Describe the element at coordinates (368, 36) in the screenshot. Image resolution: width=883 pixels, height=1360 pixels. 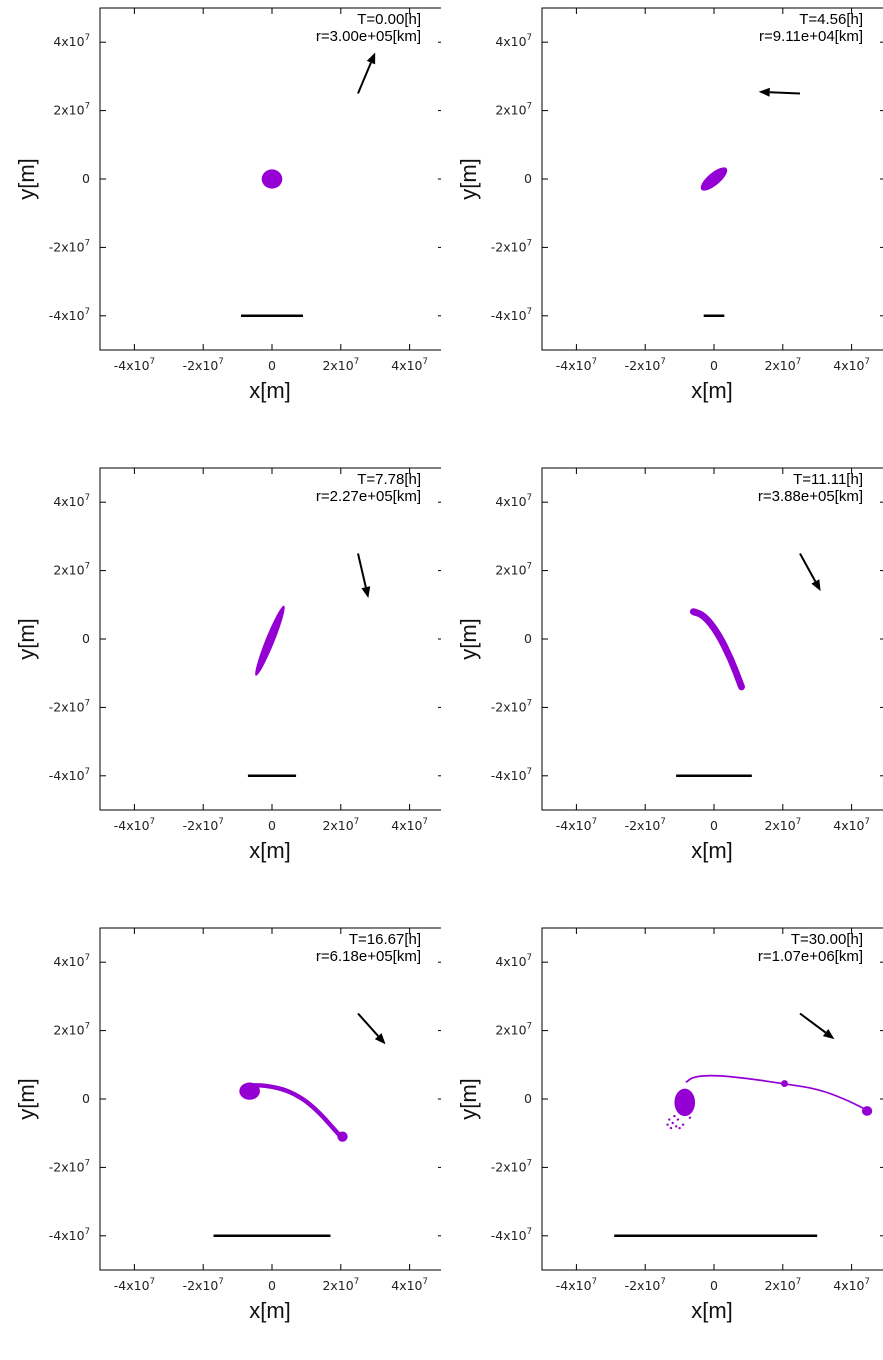
I see `distance-annotation: r=3.00e+05[km]` at that location.